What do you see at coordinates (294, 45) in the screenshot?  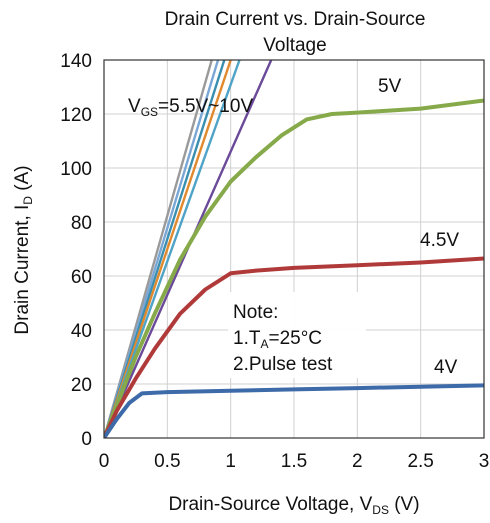 I see `chart-title-line2: Voltage` at bounding box center [294, 45].